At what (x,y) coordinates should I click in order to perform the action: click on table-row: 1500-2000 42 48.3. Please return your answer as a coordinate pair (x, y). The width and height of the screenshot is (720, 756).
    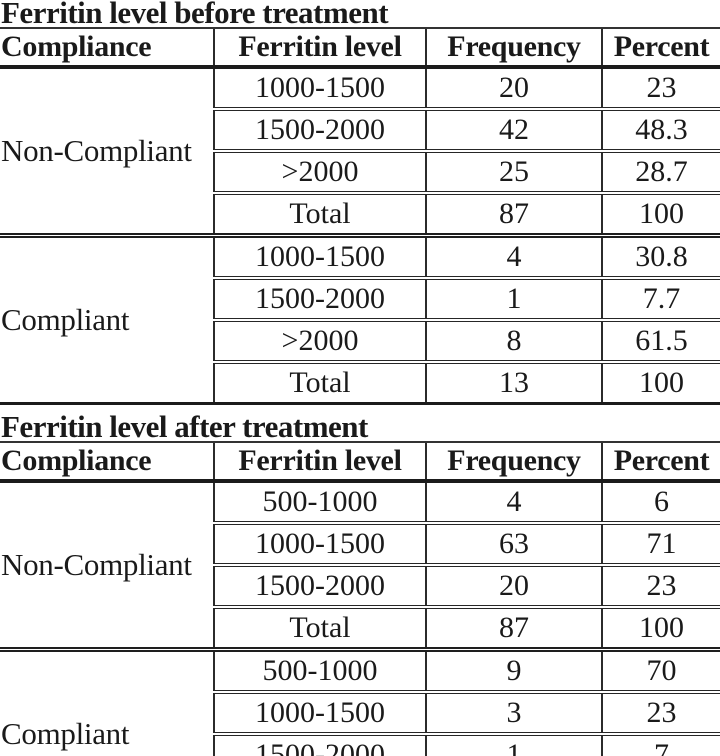
    Looking at the image, I should click on (360, 131).